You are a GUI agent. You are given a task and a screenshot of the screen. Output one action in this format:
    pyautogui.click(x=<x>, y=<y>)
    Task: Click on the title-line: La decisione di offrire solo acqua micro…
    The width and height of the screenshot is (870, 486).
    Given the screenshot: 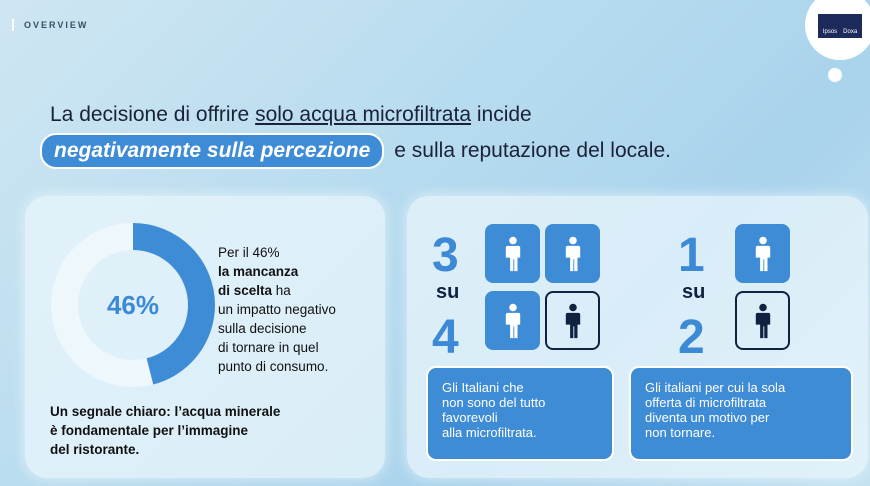 What is the action you would take?
    pyautogui.click(x=291, y=115)
    